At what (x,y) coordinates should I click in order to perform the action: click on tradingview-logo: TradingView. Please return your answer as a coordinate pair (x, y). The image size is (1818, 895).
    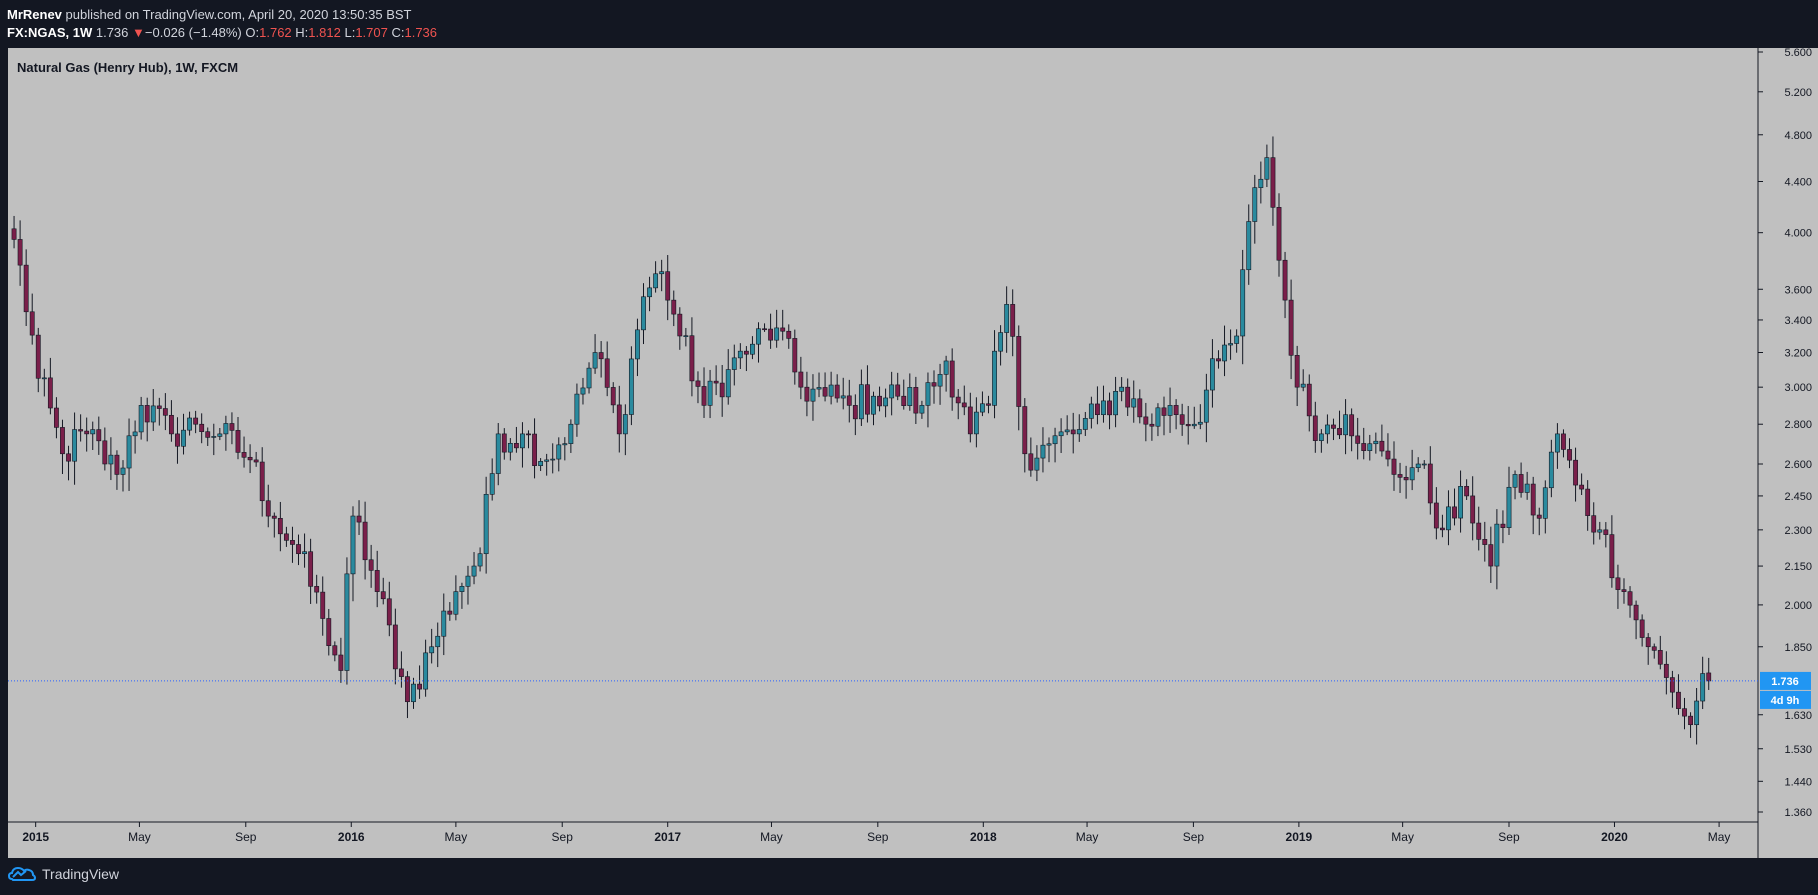
    Looking at the image, I should click on (63, 874).